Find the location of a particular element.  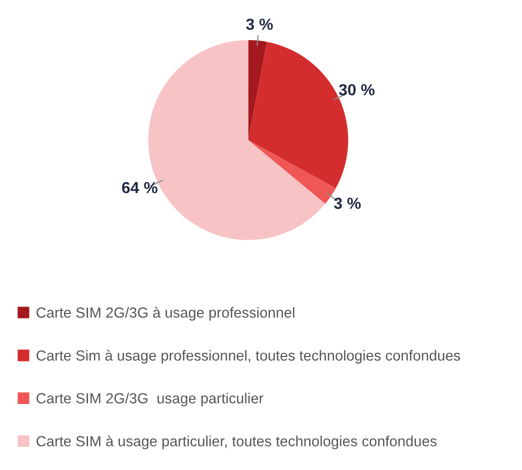

legend-label: Carte SIM à usage particulier, toutes technologies confondues is located at coordinates (236, 443).